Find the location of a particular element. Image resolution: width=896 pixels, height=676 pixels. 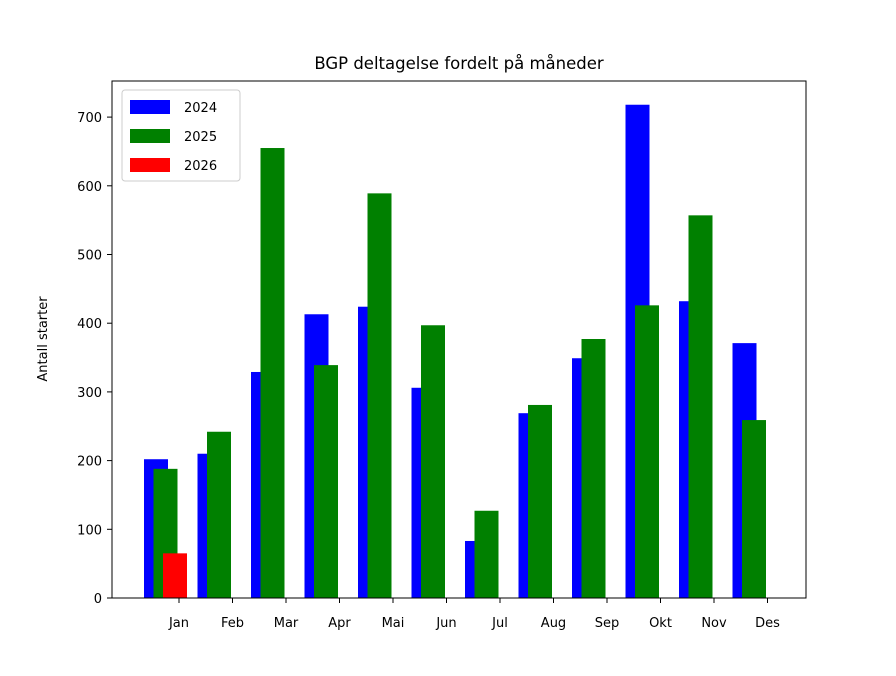

bar-2025-apr is located at coordinates (326, 481).